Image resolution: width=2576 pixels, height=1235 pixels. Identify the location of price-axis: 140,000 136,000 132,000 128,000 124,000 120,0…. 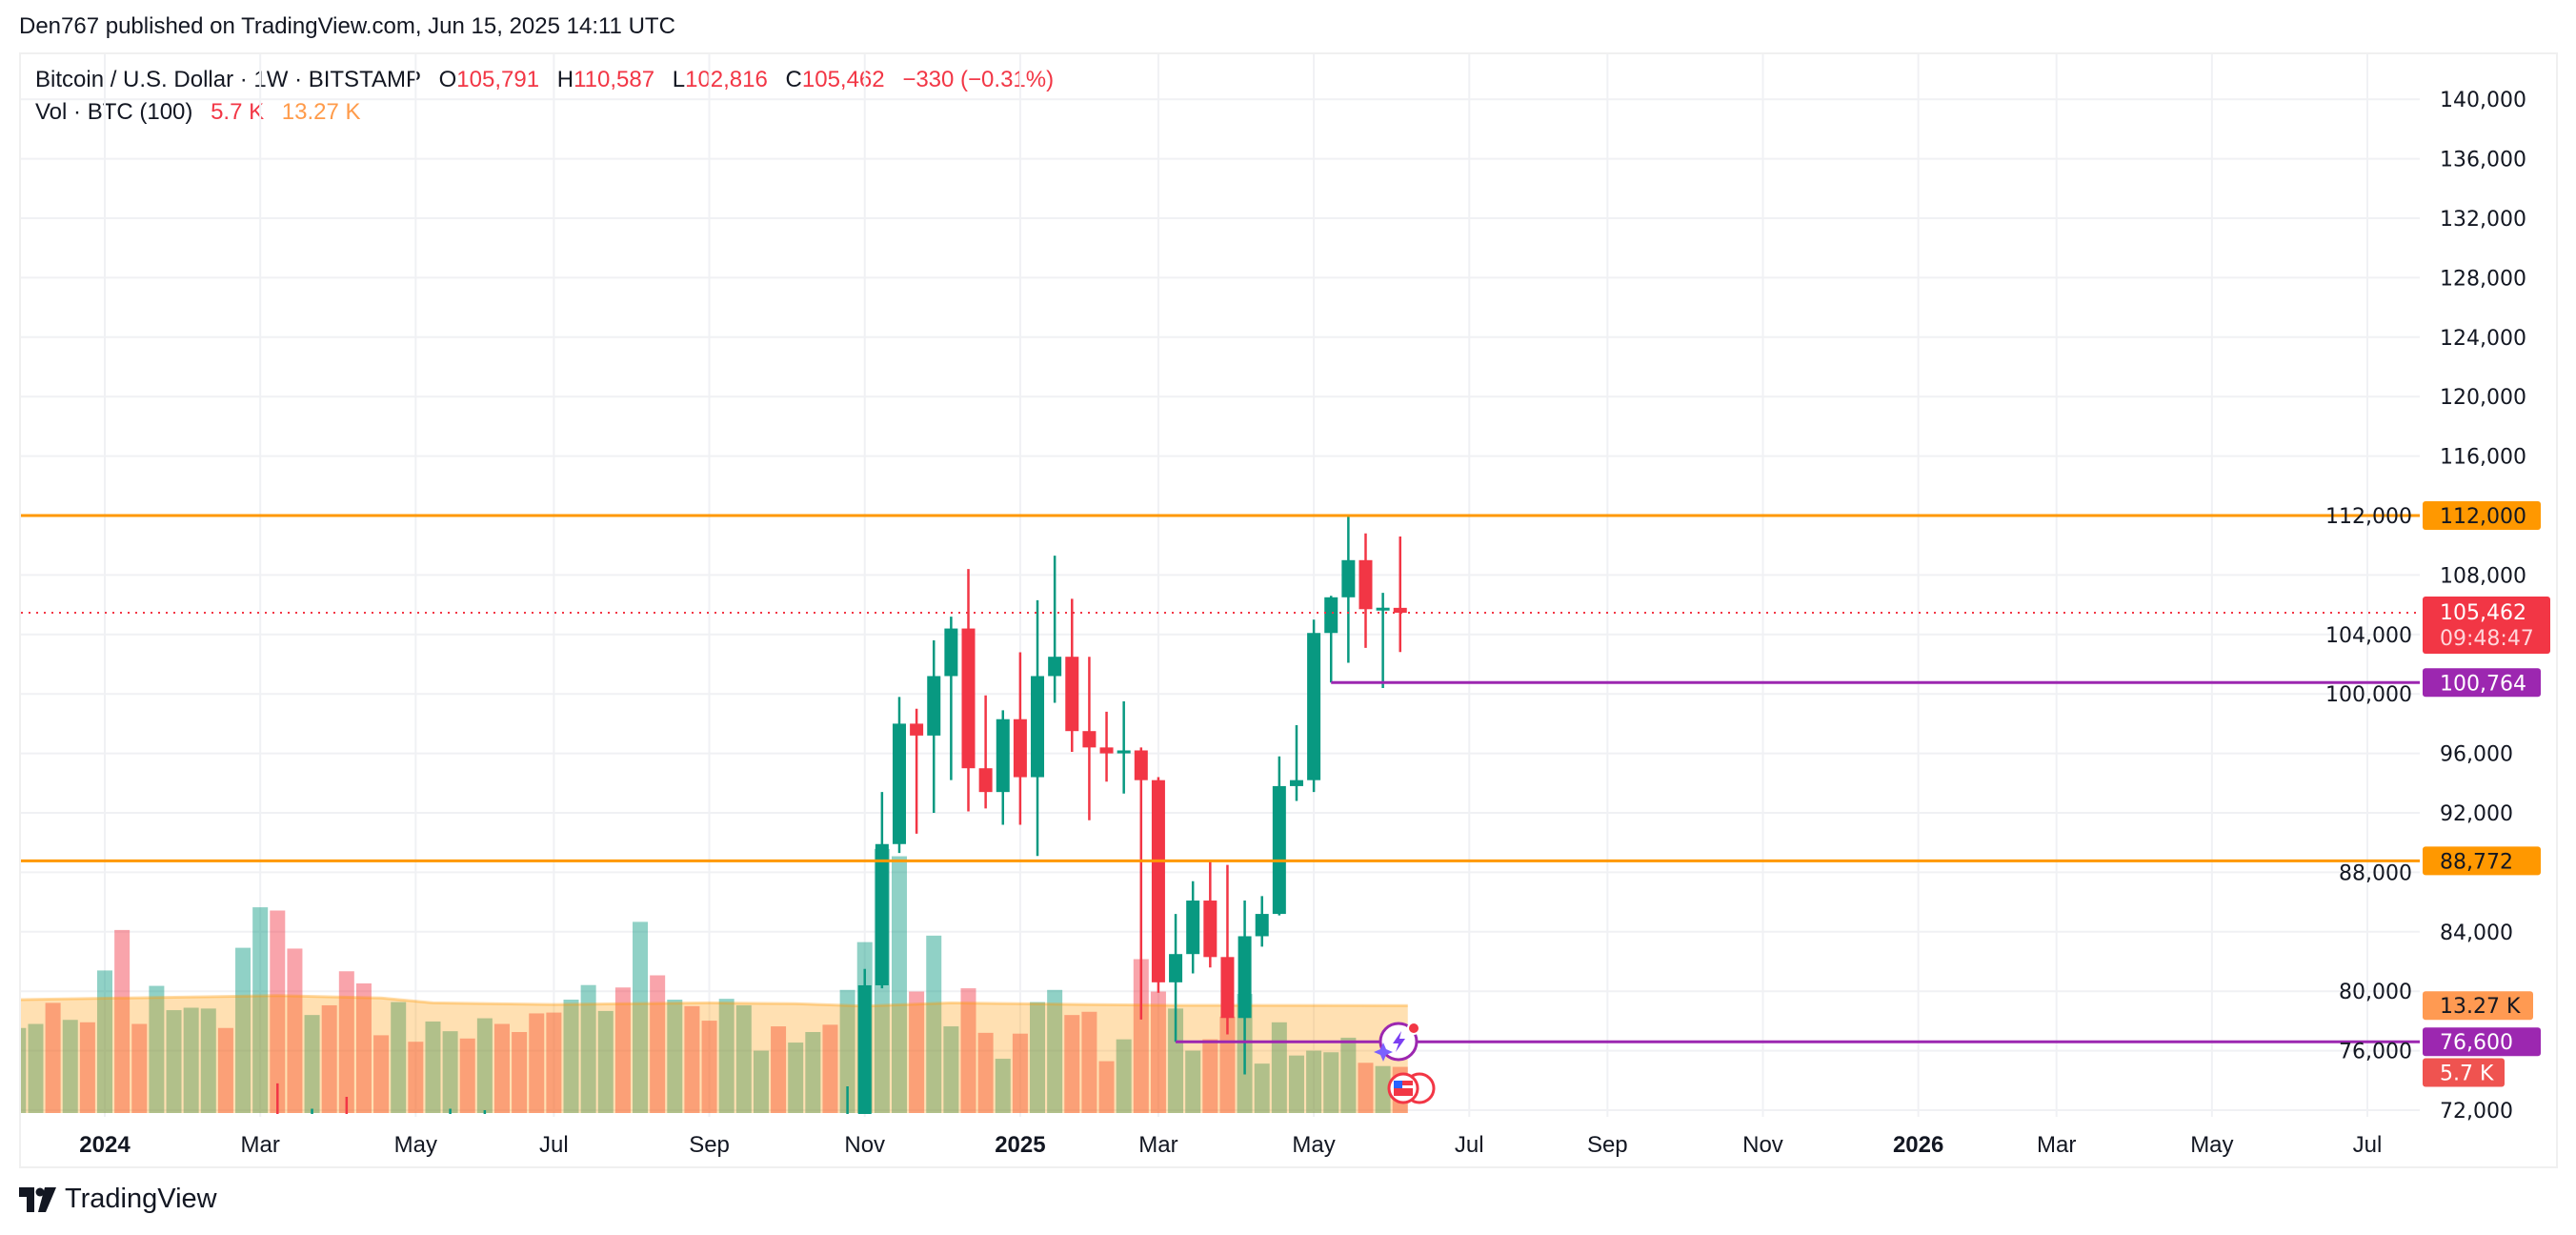
(2425, 606).